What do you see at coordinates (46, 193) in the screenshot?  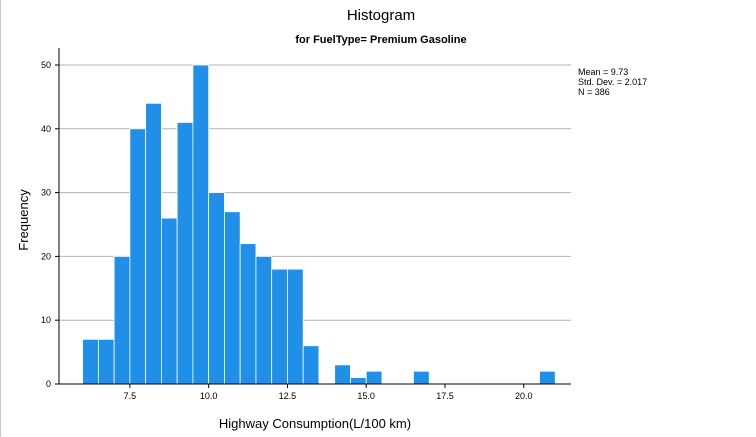 I see `y-tick-label-30: 30` at bounding box center [46, 193].